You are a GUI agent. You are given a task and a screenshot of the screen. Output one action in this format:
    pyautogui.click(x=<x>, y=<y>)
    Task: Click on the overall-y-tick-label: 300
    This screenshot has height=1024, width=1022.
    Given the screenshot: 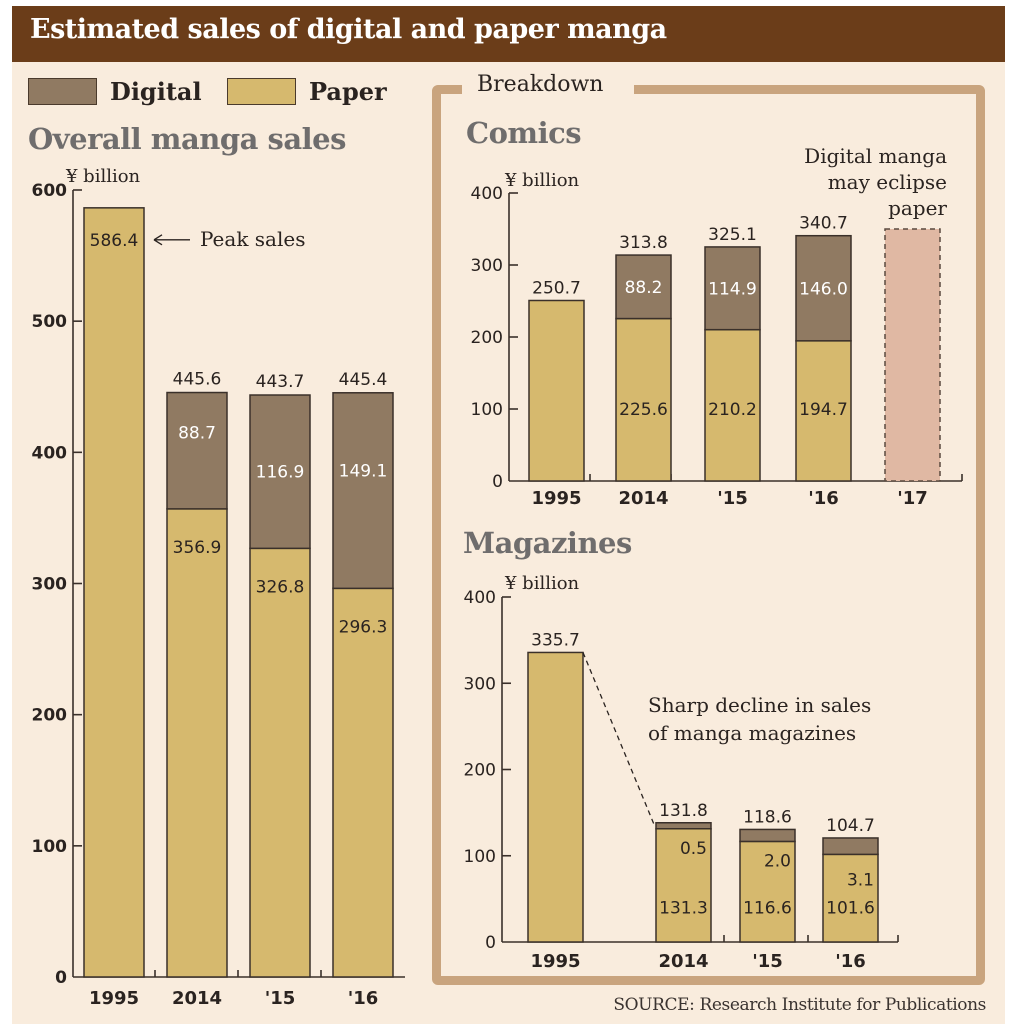 What is the action you would take?
    pyautogui.click(x=50, y=585)
    